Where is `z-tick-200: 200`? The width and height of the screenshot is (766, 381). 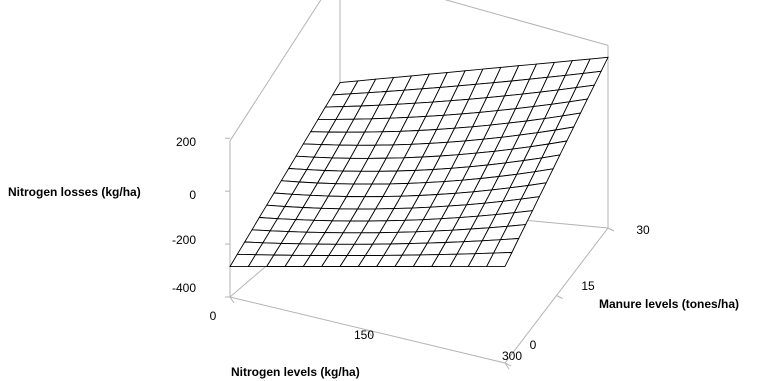 z-tick-200: 200 is located at coordinates (186, 142).